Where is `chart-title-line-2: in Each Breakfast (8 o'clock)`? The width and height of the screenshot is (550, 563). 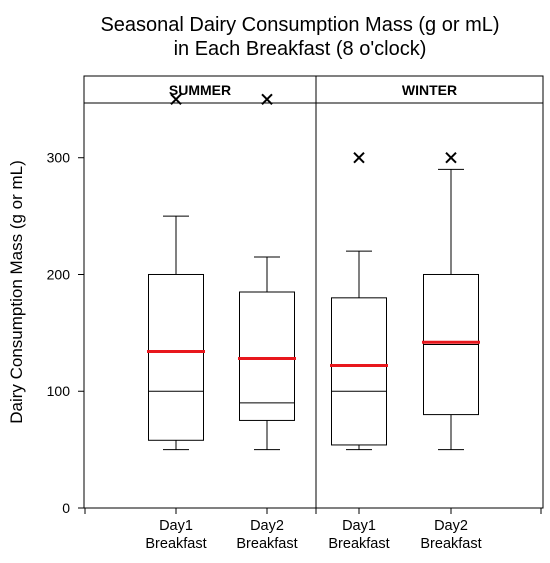 chart-title-line-2: in Each Breakfast (8 o'clock) is located at coordinates (300, 49).